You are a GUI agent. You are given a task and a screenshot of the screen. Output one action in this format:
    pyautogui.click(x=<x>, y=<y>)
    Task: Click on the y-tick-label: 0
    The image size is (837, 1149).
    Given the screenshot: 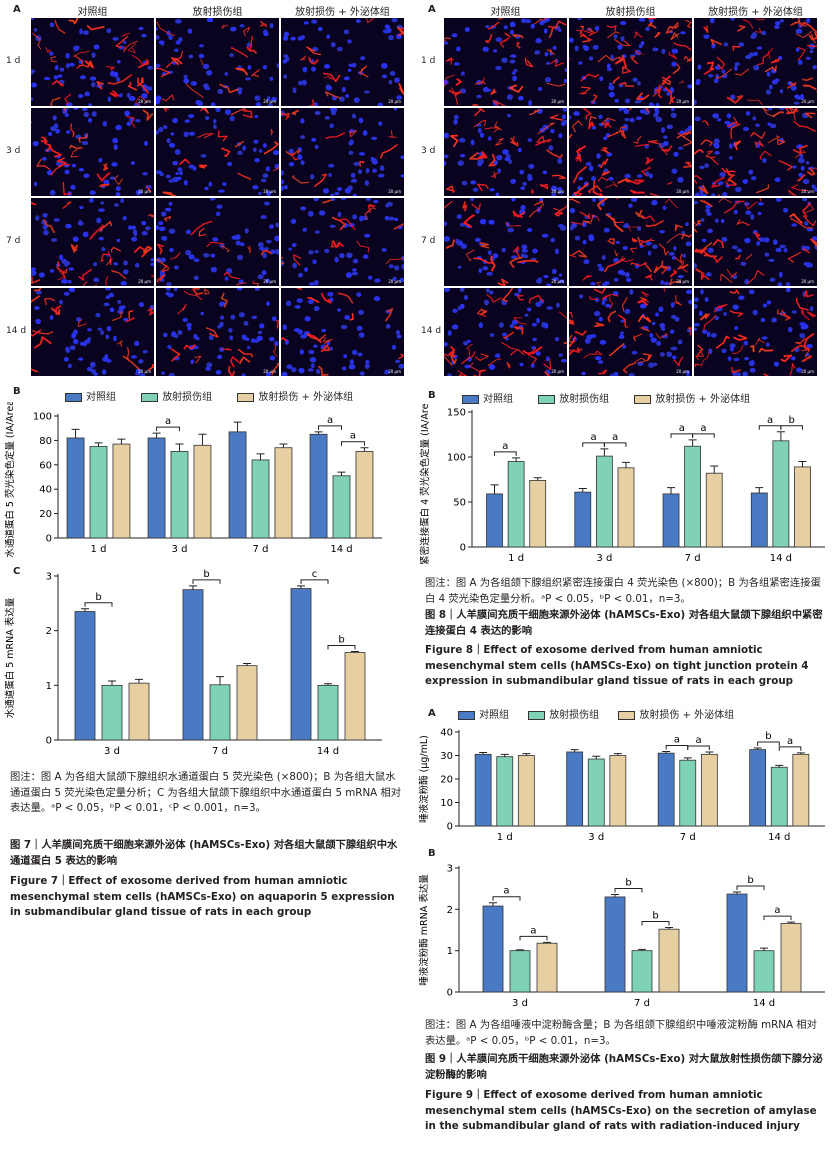 What is the action you would take?
    pyautogui.click(x=49, y=539)
    